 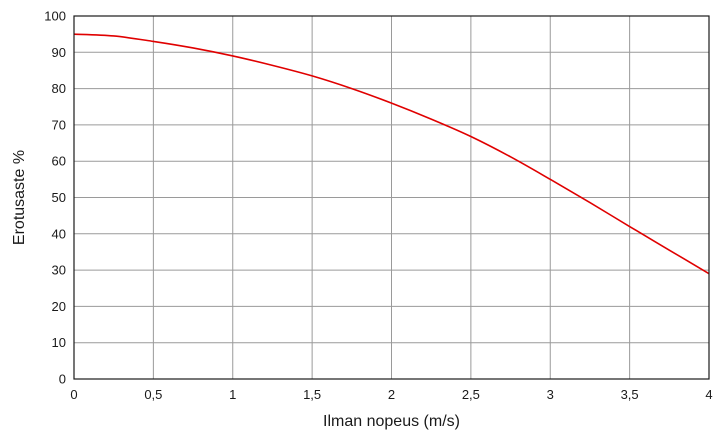 I want to click on y-tick-label: 60, so click(x=59, y=161).